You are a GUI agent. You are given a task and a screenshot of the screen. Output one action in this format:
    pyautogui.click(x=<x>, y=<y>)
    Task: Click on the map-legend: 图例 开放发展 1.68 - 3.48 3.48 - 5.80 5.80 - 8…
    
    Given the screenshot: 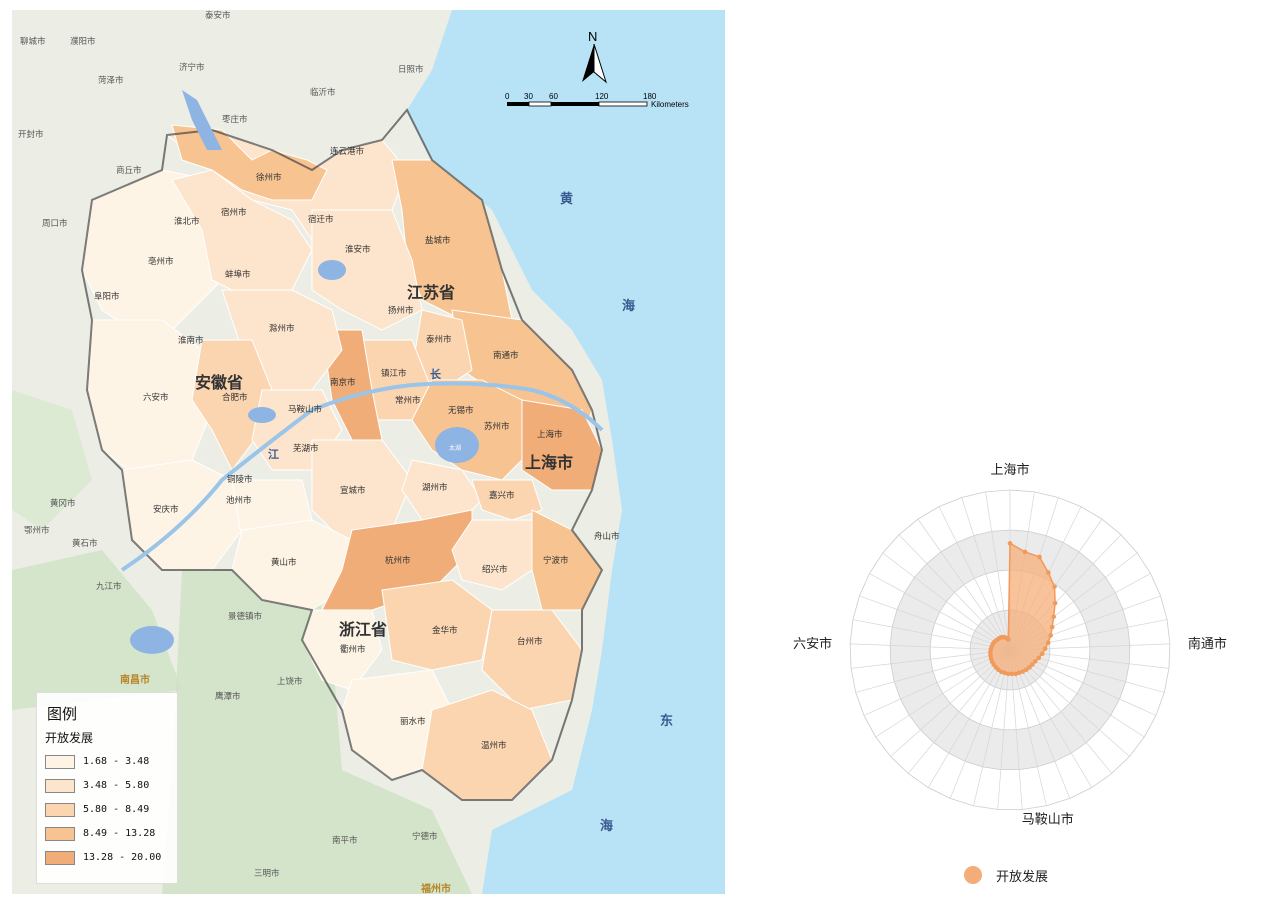 What is the action you would take?
    pyautogui.click(x=107, y=788)
    